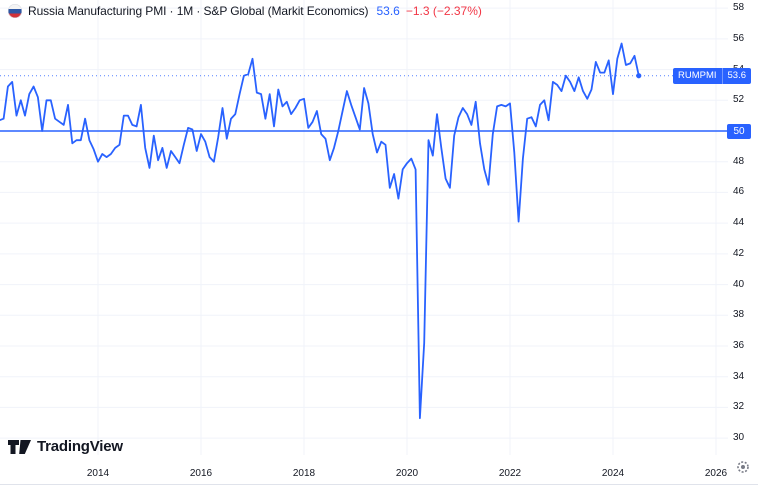  What do you see at coordinates (15, 11) in the screenshot?
I see `russia-flag-icon` at bounding box center [15, 11].